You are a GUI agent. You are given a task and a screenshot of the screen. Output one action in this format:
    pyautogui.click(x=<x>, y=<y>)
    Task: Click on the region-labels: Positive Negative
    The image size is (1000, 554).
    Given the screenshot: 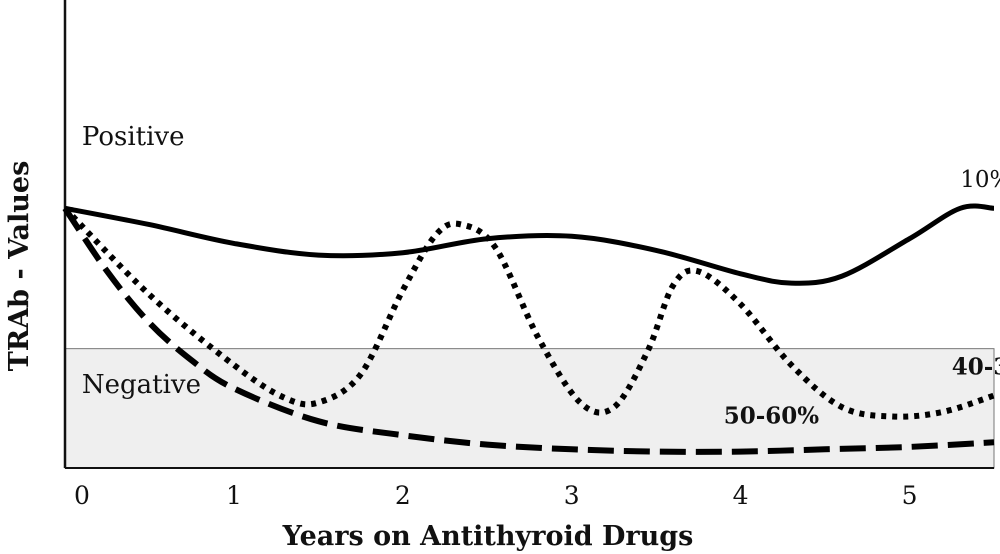 What is the action you would take?
    pyautogui.click(x=141, y=261)
    